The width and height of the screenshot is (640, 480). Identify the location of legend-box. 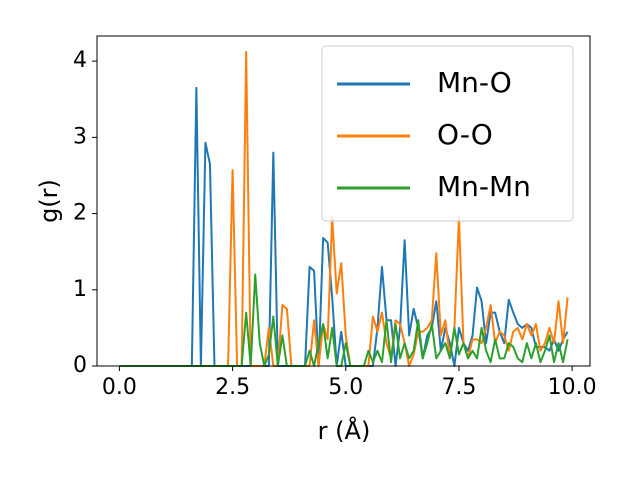
(447, 133).